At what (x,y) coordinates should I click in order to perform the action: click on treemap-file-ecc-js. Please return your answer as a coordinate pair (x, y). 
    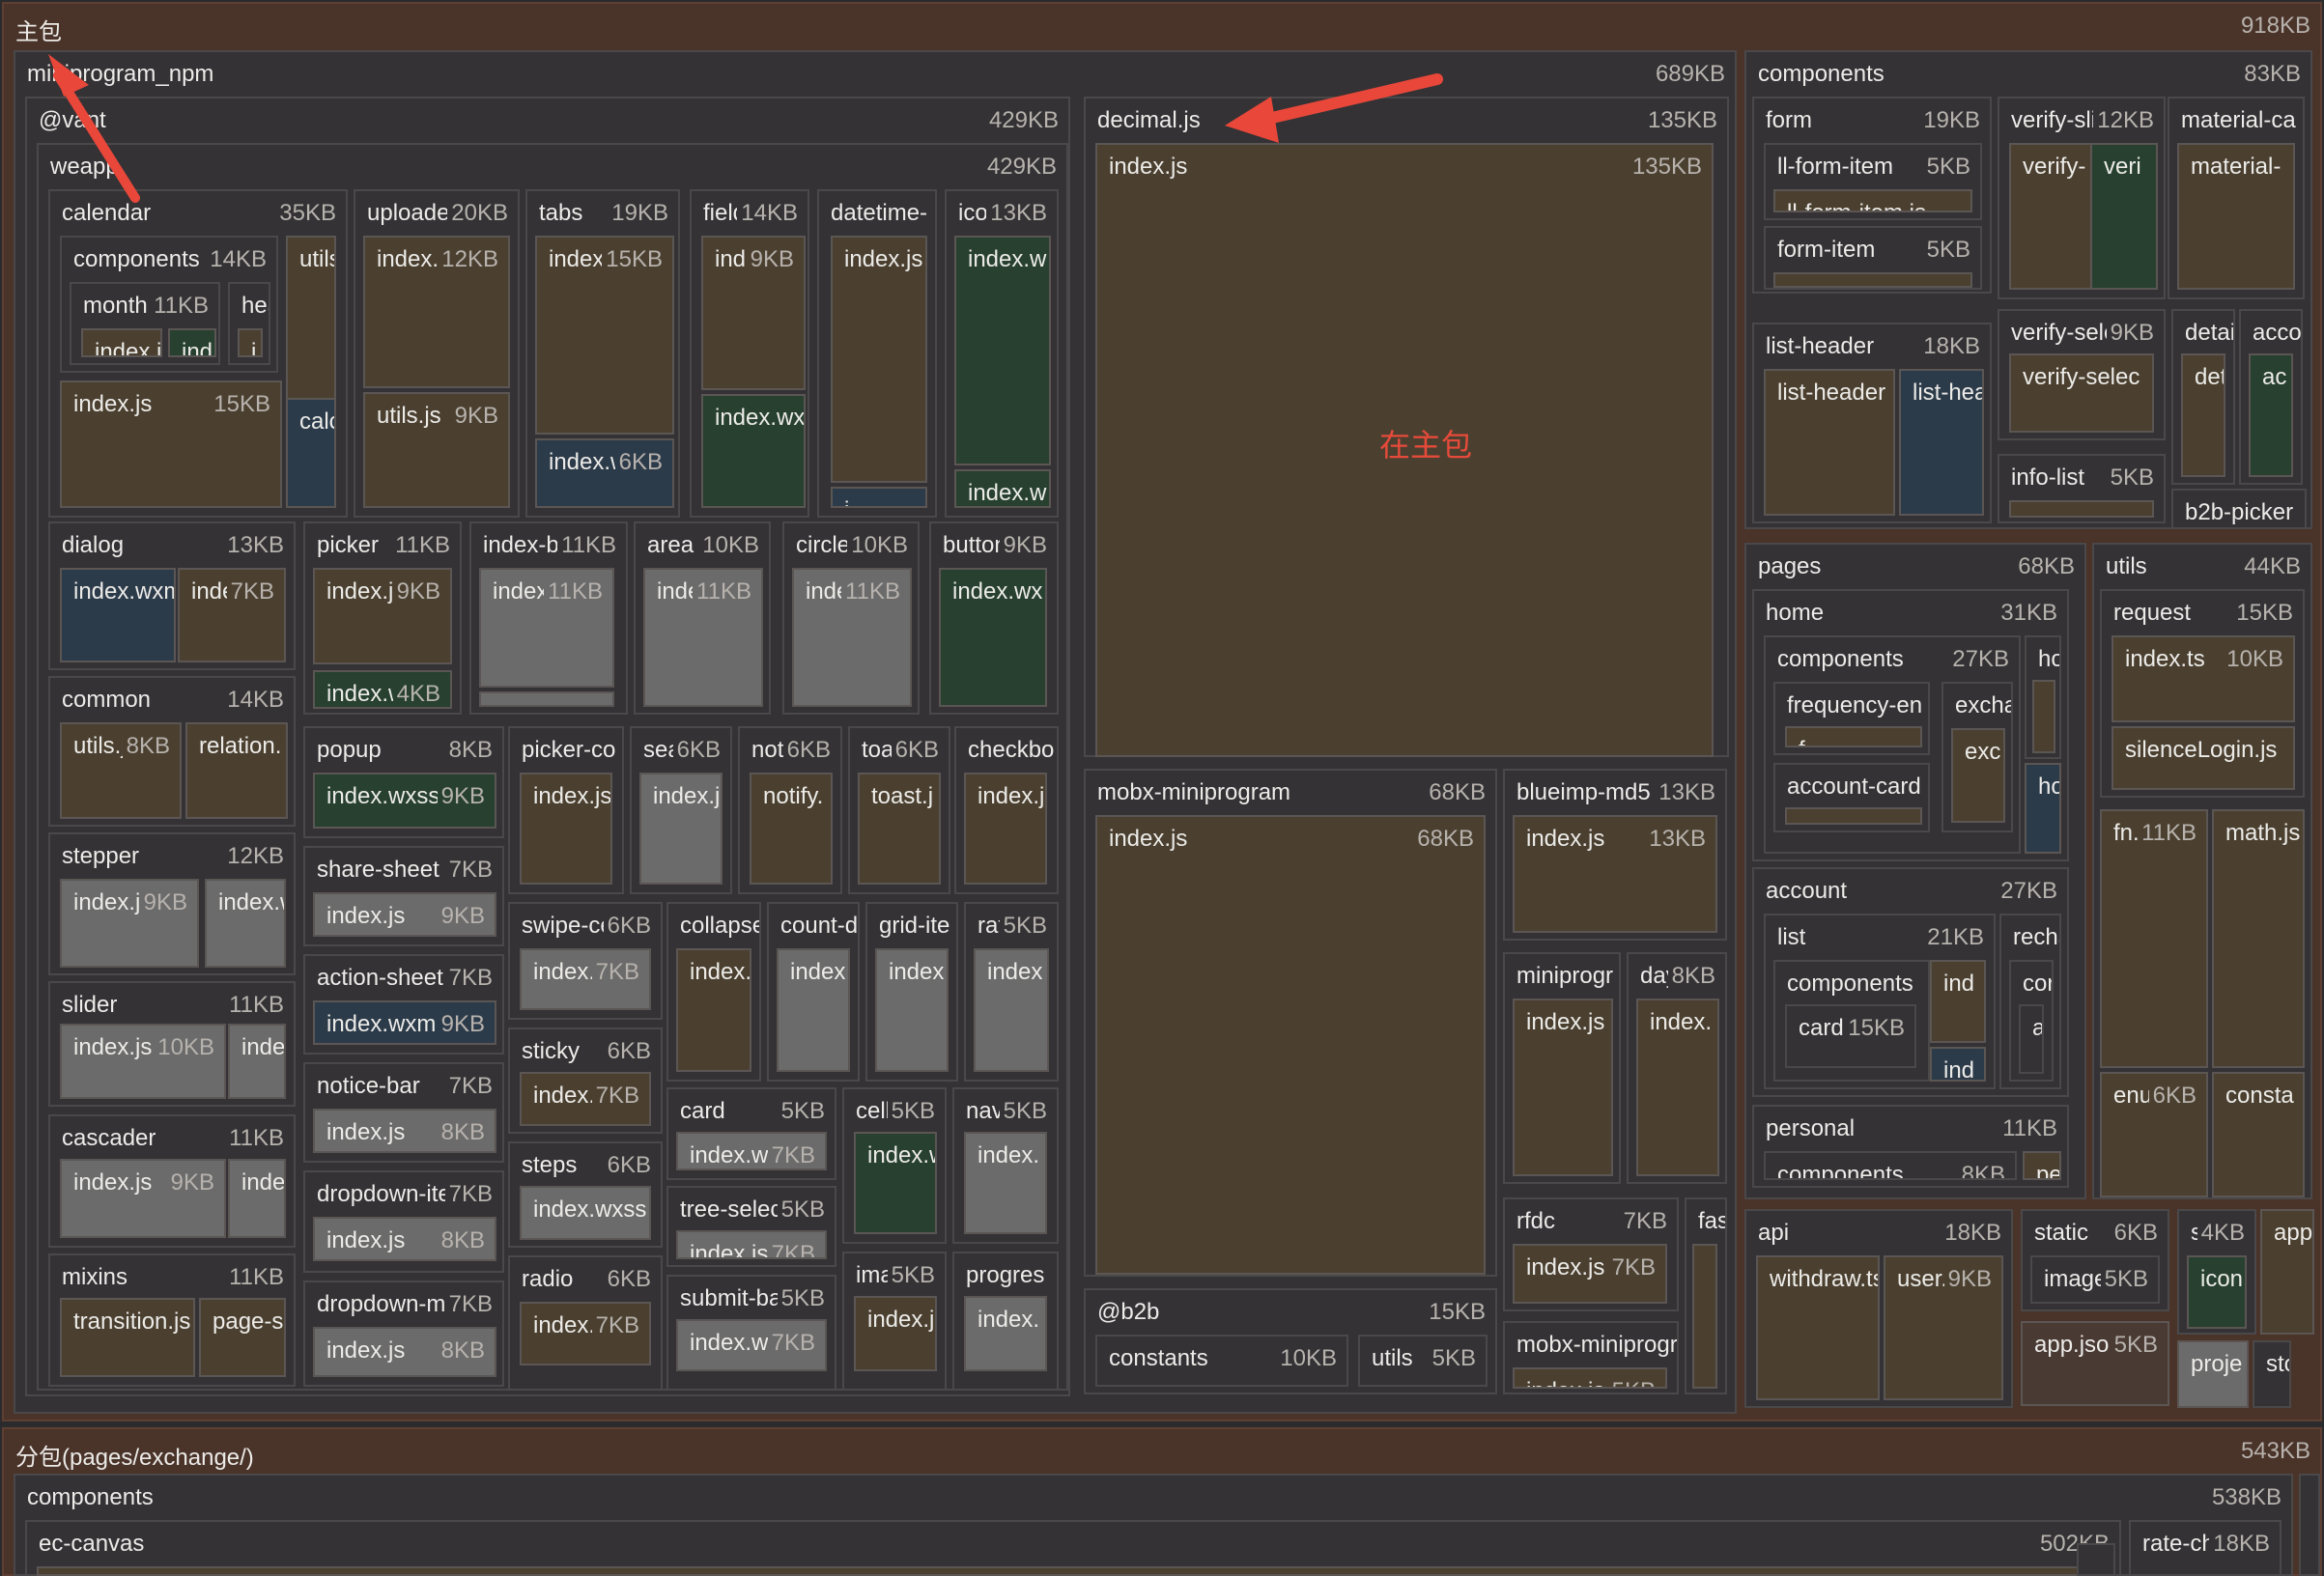
    Looking at the image, I should click on (1073, 1571).